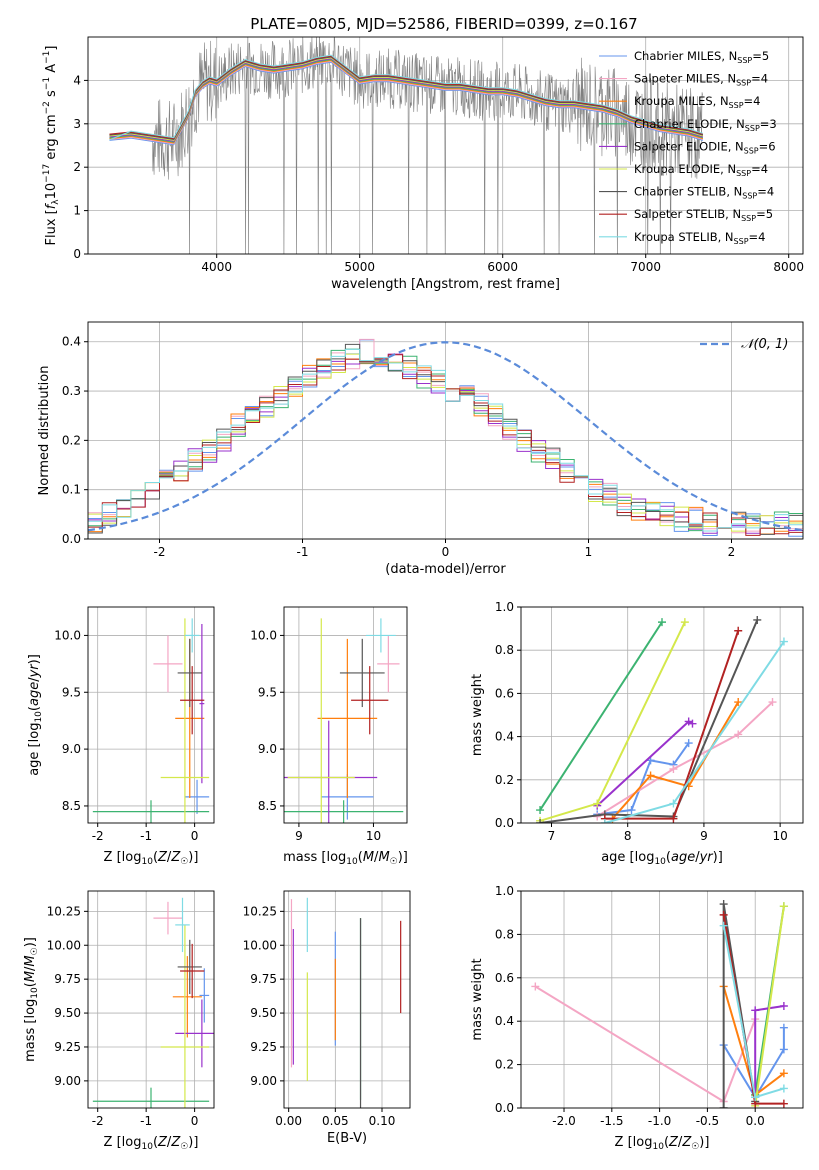  Describe the element at coordinates (77, 124) in the screenshot. I see `y-tick-label: 3` at that location.